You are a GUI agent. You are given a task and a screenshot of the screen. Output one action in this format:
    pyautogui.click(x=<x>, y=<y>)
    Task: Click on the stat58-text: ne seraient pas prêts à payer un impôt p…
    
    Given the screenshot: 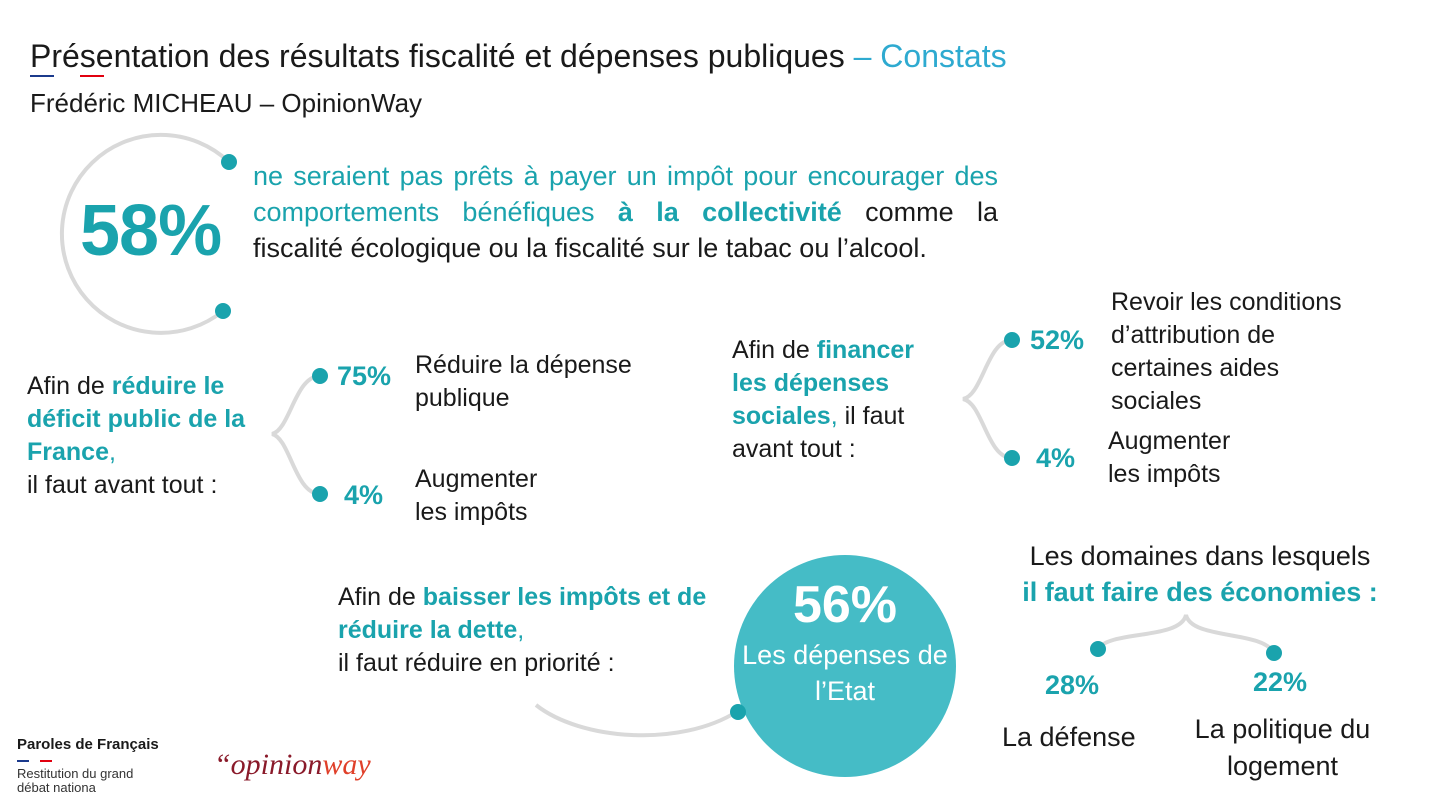 What is the action you would take?
    pyautogui.click(x=625, y=212)
    